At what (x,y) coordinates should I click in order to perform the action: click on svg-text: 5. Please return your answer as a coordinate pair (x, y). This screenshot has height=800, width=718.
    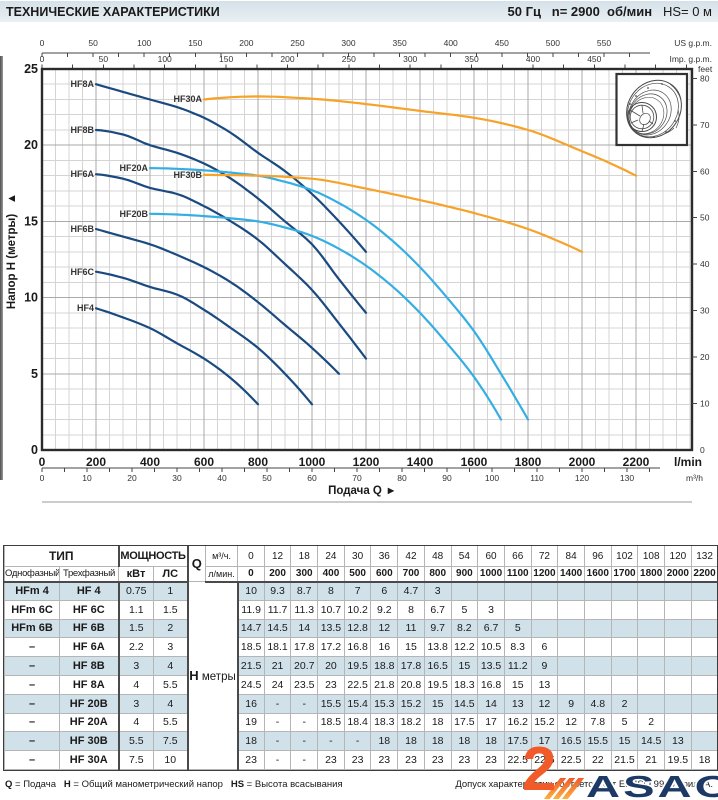
    Looking at the image, I should click on (34, 374).